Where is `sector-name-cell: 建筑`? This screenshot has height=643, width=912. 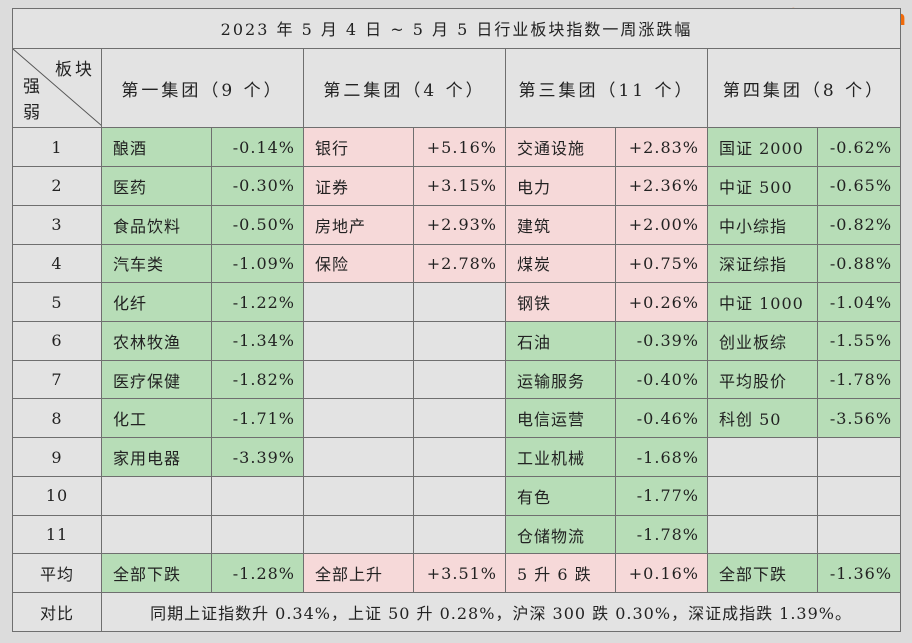 sector-name-cell: 建筑 is located at coordinates (560, 224).